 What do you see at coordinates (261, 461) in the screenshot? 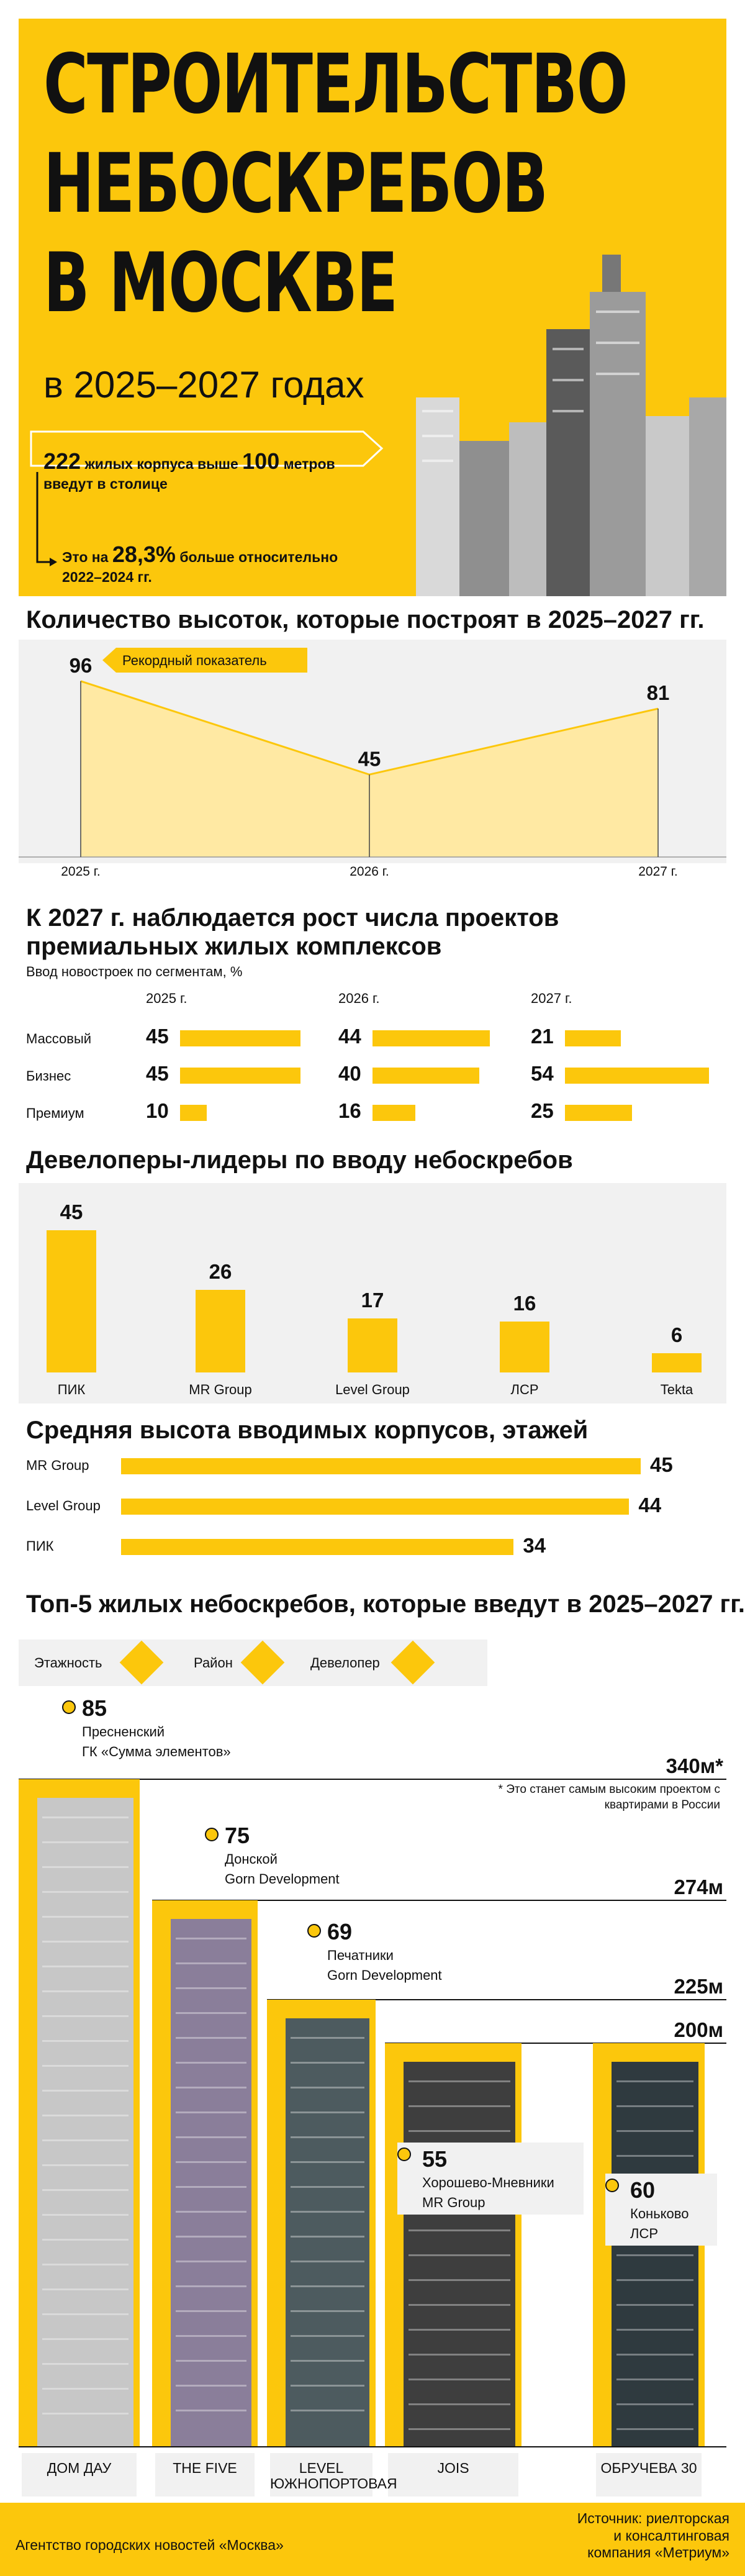
I see `fact-1-number-2: 100` at bounding box center [261, 461].